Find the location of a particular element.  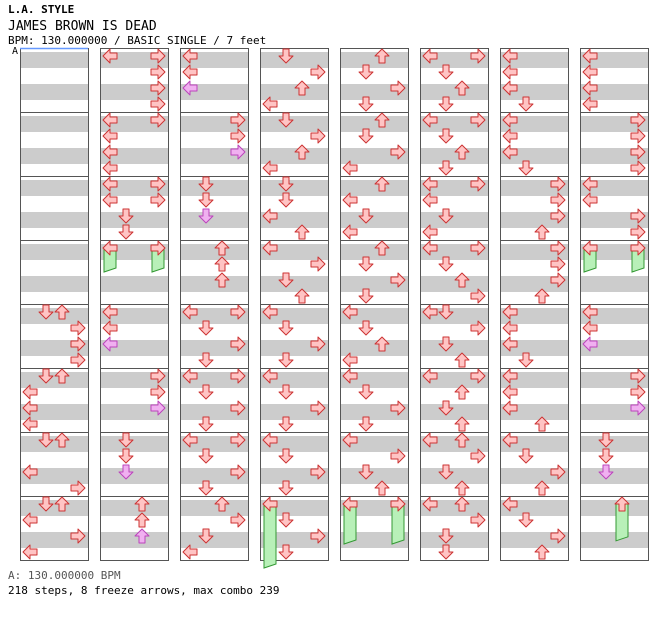

song-title: JAMES BROWN IS DEAD is located at coordinates (82, 26).